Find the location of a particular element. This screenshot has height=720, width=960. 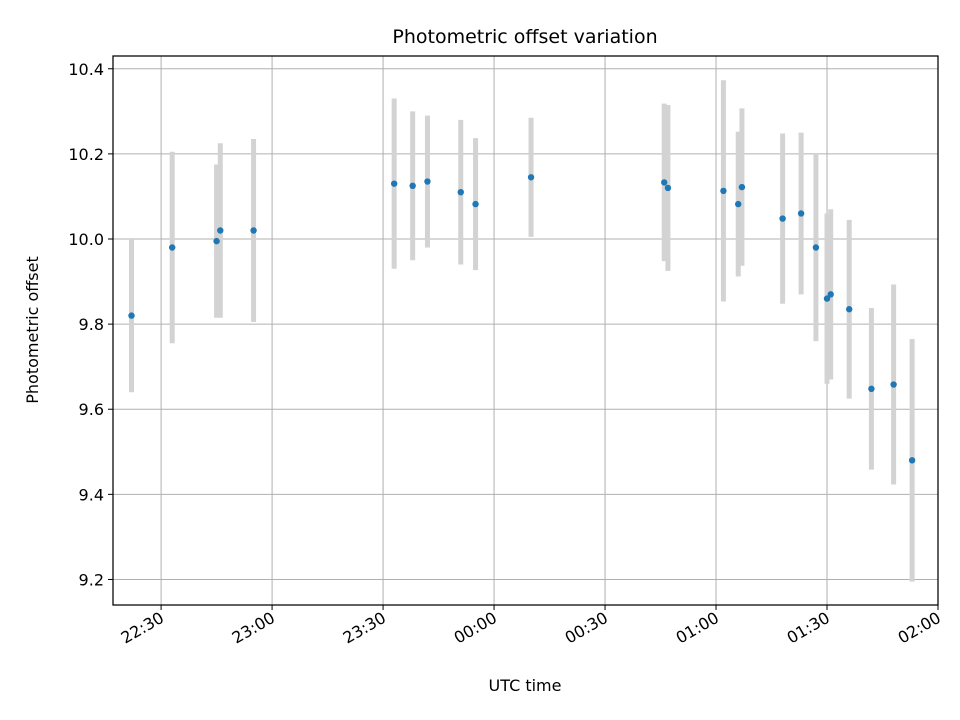

y-tick-label: 10.0 is located at coordinates (86, 239).